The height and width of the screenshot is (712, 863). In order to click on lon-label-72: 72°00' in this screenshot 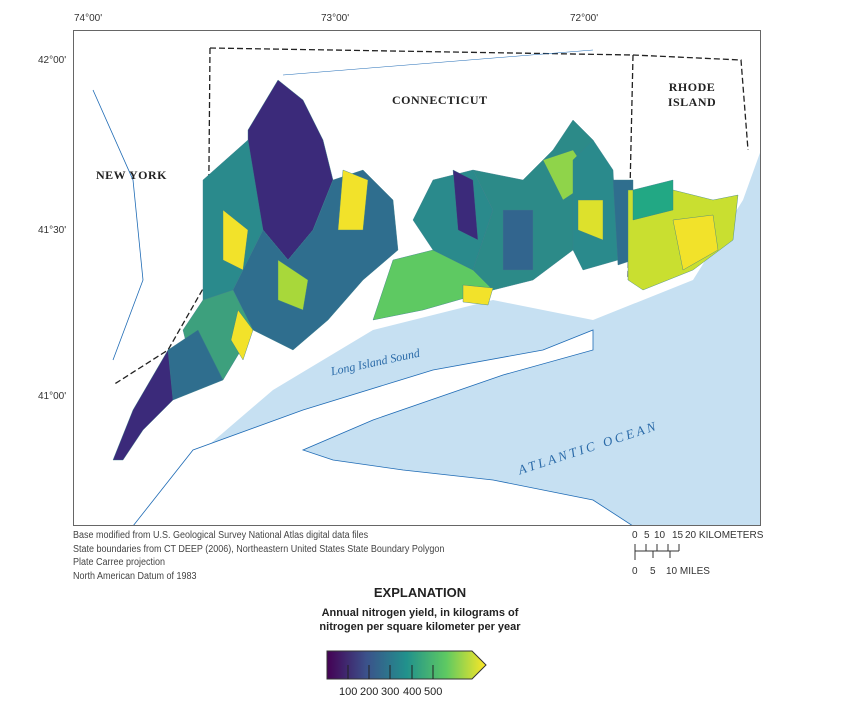, I will do `click(584, 18)`.